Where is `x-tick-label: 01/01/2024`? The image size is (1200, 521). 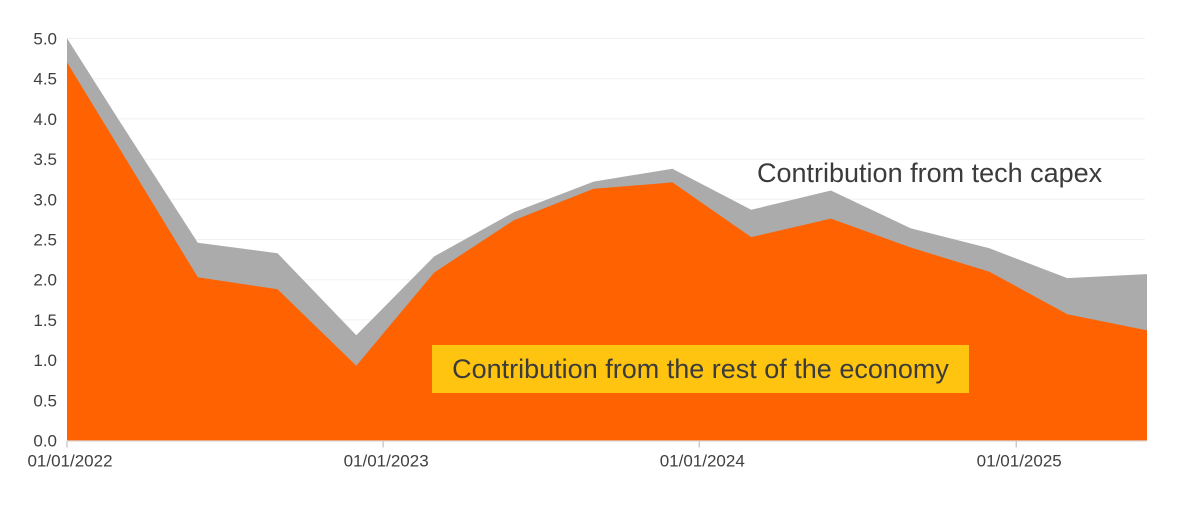 x-tick-label: 01/01/2024 is located at coordinates (702, 461).